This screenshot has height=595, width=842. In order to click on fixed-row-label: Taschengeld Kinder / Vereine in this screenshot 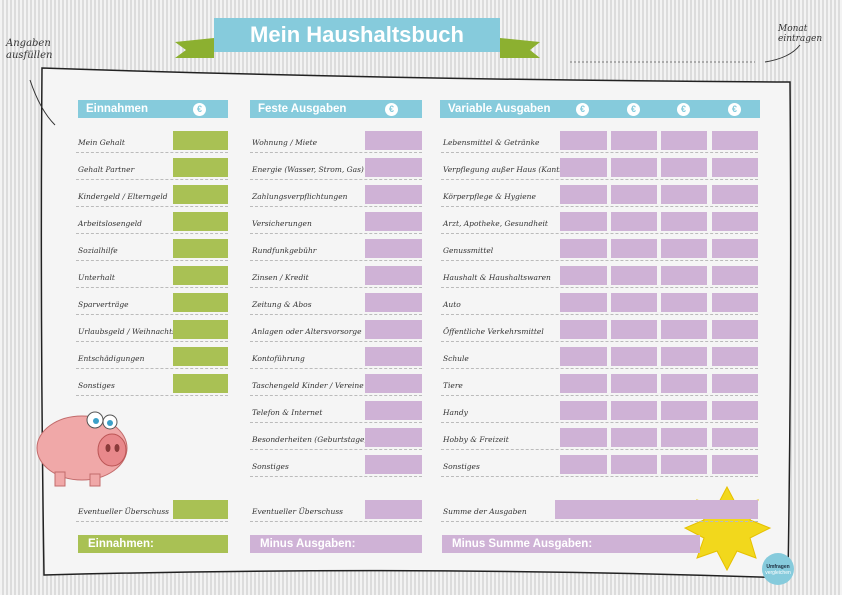, I will do `click(308, 385)`.